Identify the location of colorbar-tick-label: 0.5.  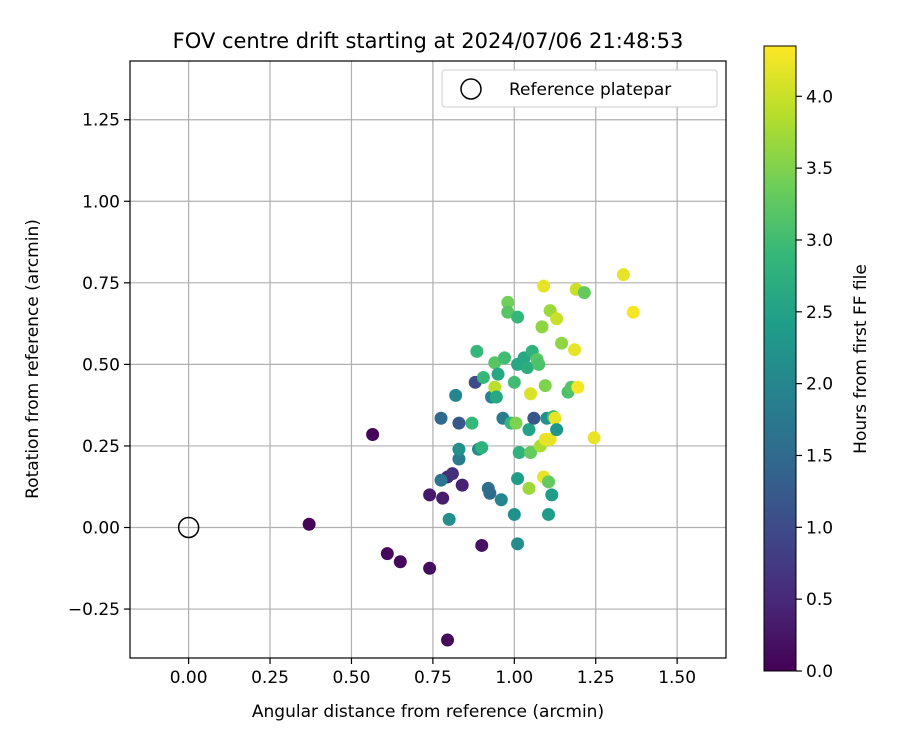
(819, 600).